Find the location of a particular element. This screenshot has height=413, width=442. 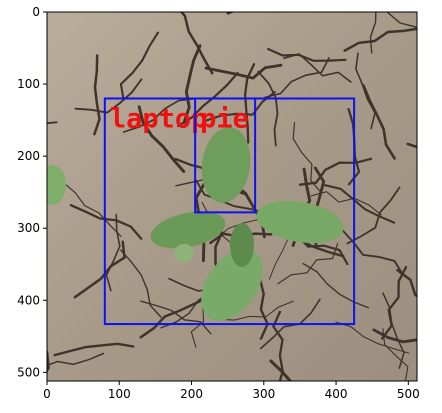

y-tick-label: 500 is located at coordinates (28, 372).